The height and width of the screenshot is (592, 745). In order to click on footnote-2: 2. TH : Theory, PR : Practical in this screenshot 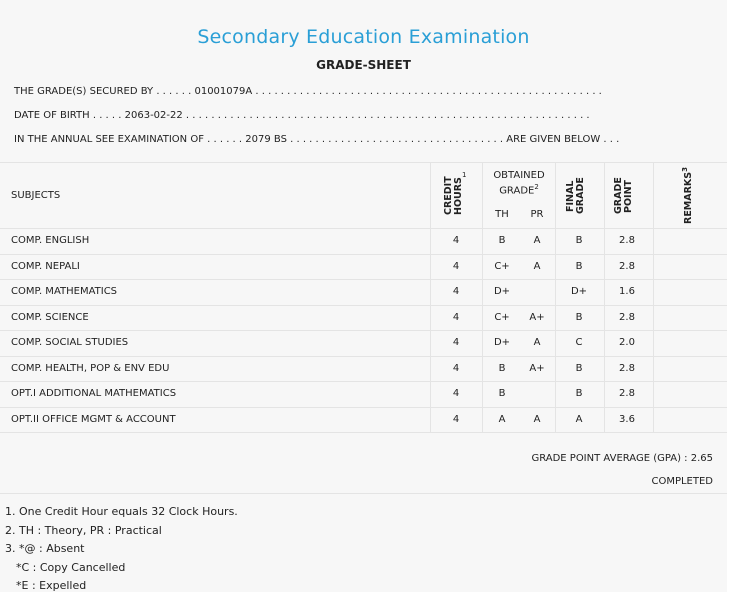, I will do `click(83, 530)`.